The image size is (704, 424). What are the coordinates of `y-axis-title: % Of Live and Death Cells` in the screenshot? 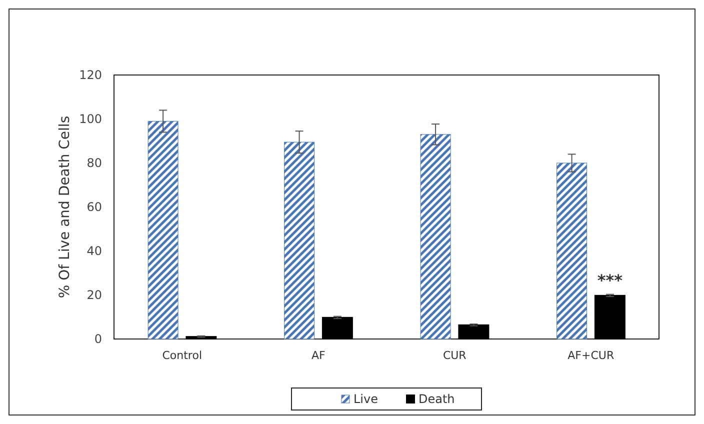 It's located at (65, 207).